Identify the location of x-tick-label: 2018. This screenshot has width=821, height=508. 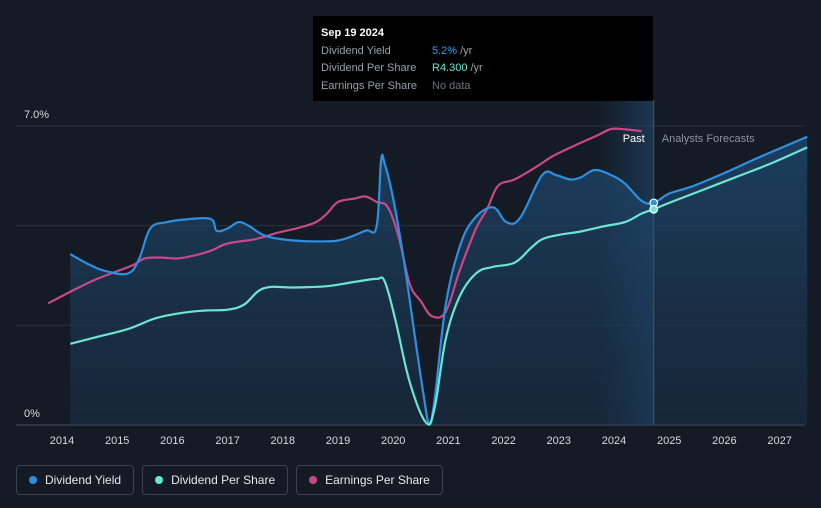
(283, 441).